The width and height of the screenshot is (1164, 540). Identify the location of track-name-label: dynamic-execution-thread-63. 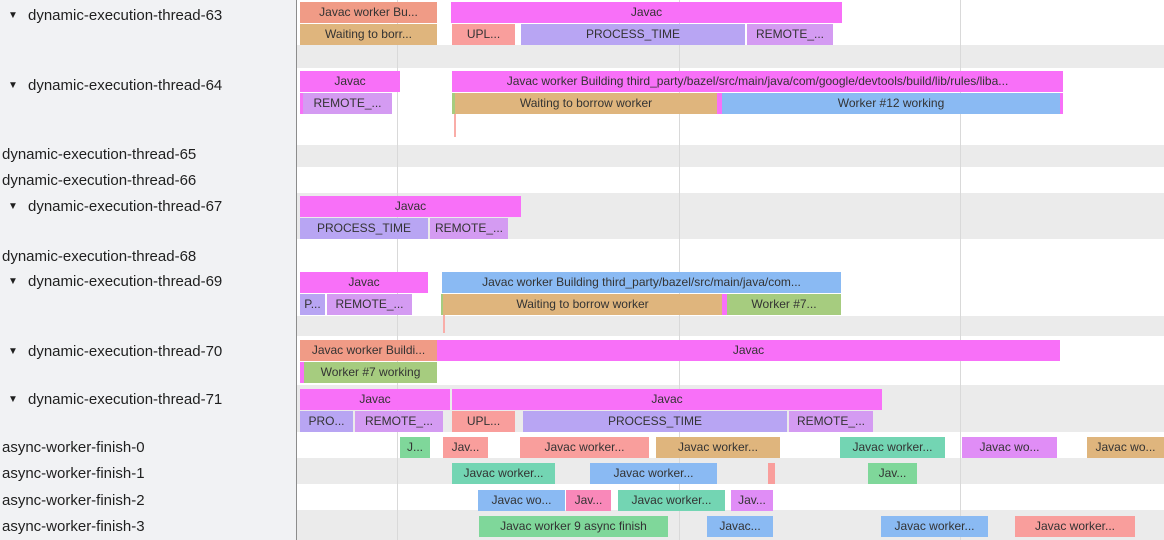
(125, 15).